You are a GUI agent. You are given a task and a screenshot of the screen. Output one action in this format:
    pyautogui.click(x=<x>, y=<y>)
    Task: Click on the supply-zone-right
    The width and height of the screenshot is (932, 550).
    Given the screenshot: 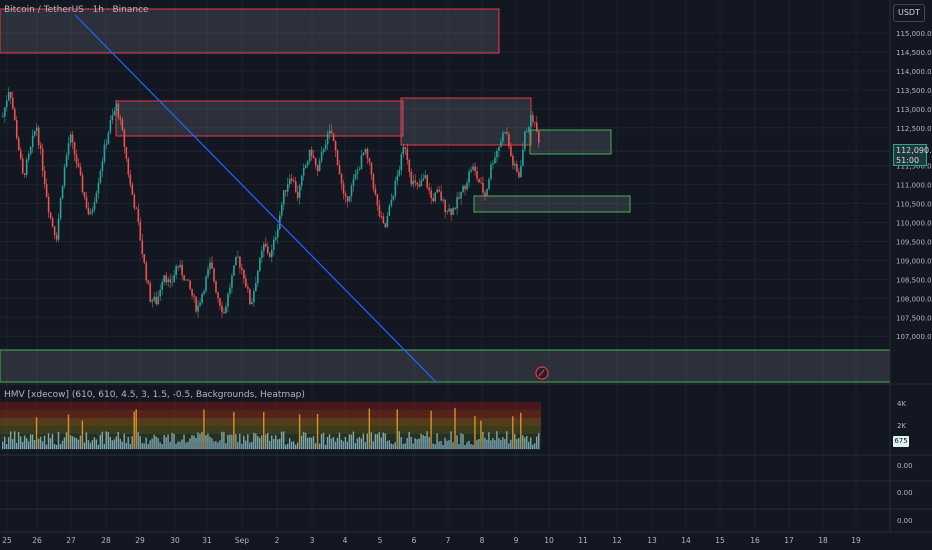 What is the action you would take?
    pyautogui.click(x=466, y=121)
    